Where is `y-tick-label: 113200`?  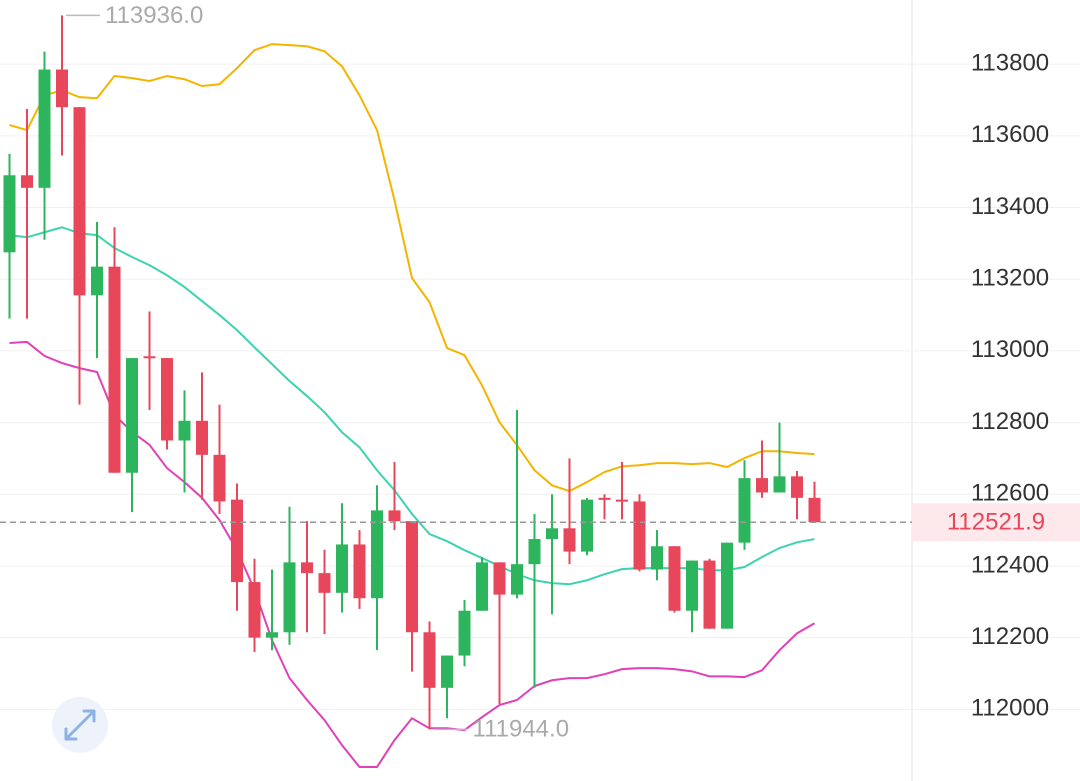
y-tick-label: 113200 is located at coordinates (1010, 278).